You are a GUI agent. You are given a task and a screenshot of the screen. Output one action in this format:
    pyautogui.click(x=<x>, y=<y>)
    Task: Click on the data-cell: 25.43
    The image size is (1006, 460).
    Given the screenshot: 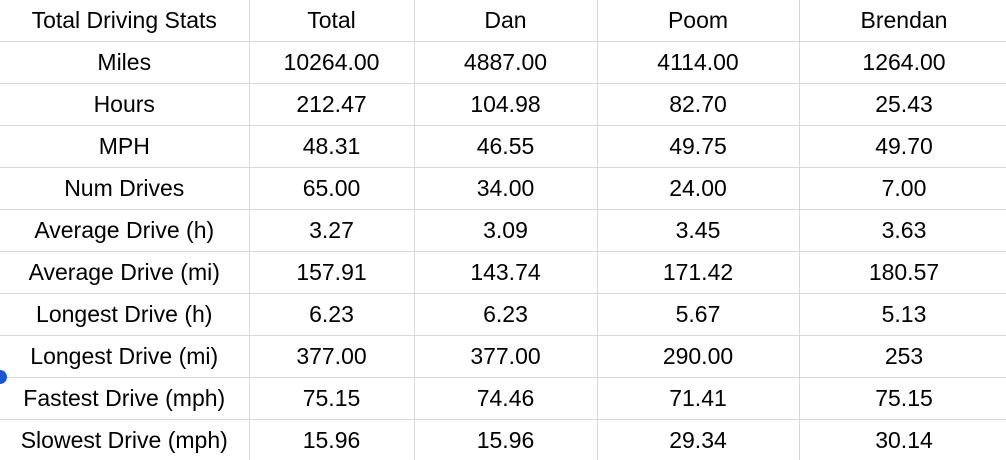 What is the action you would take?
    pyautogui.click(x=902, y=104)
    